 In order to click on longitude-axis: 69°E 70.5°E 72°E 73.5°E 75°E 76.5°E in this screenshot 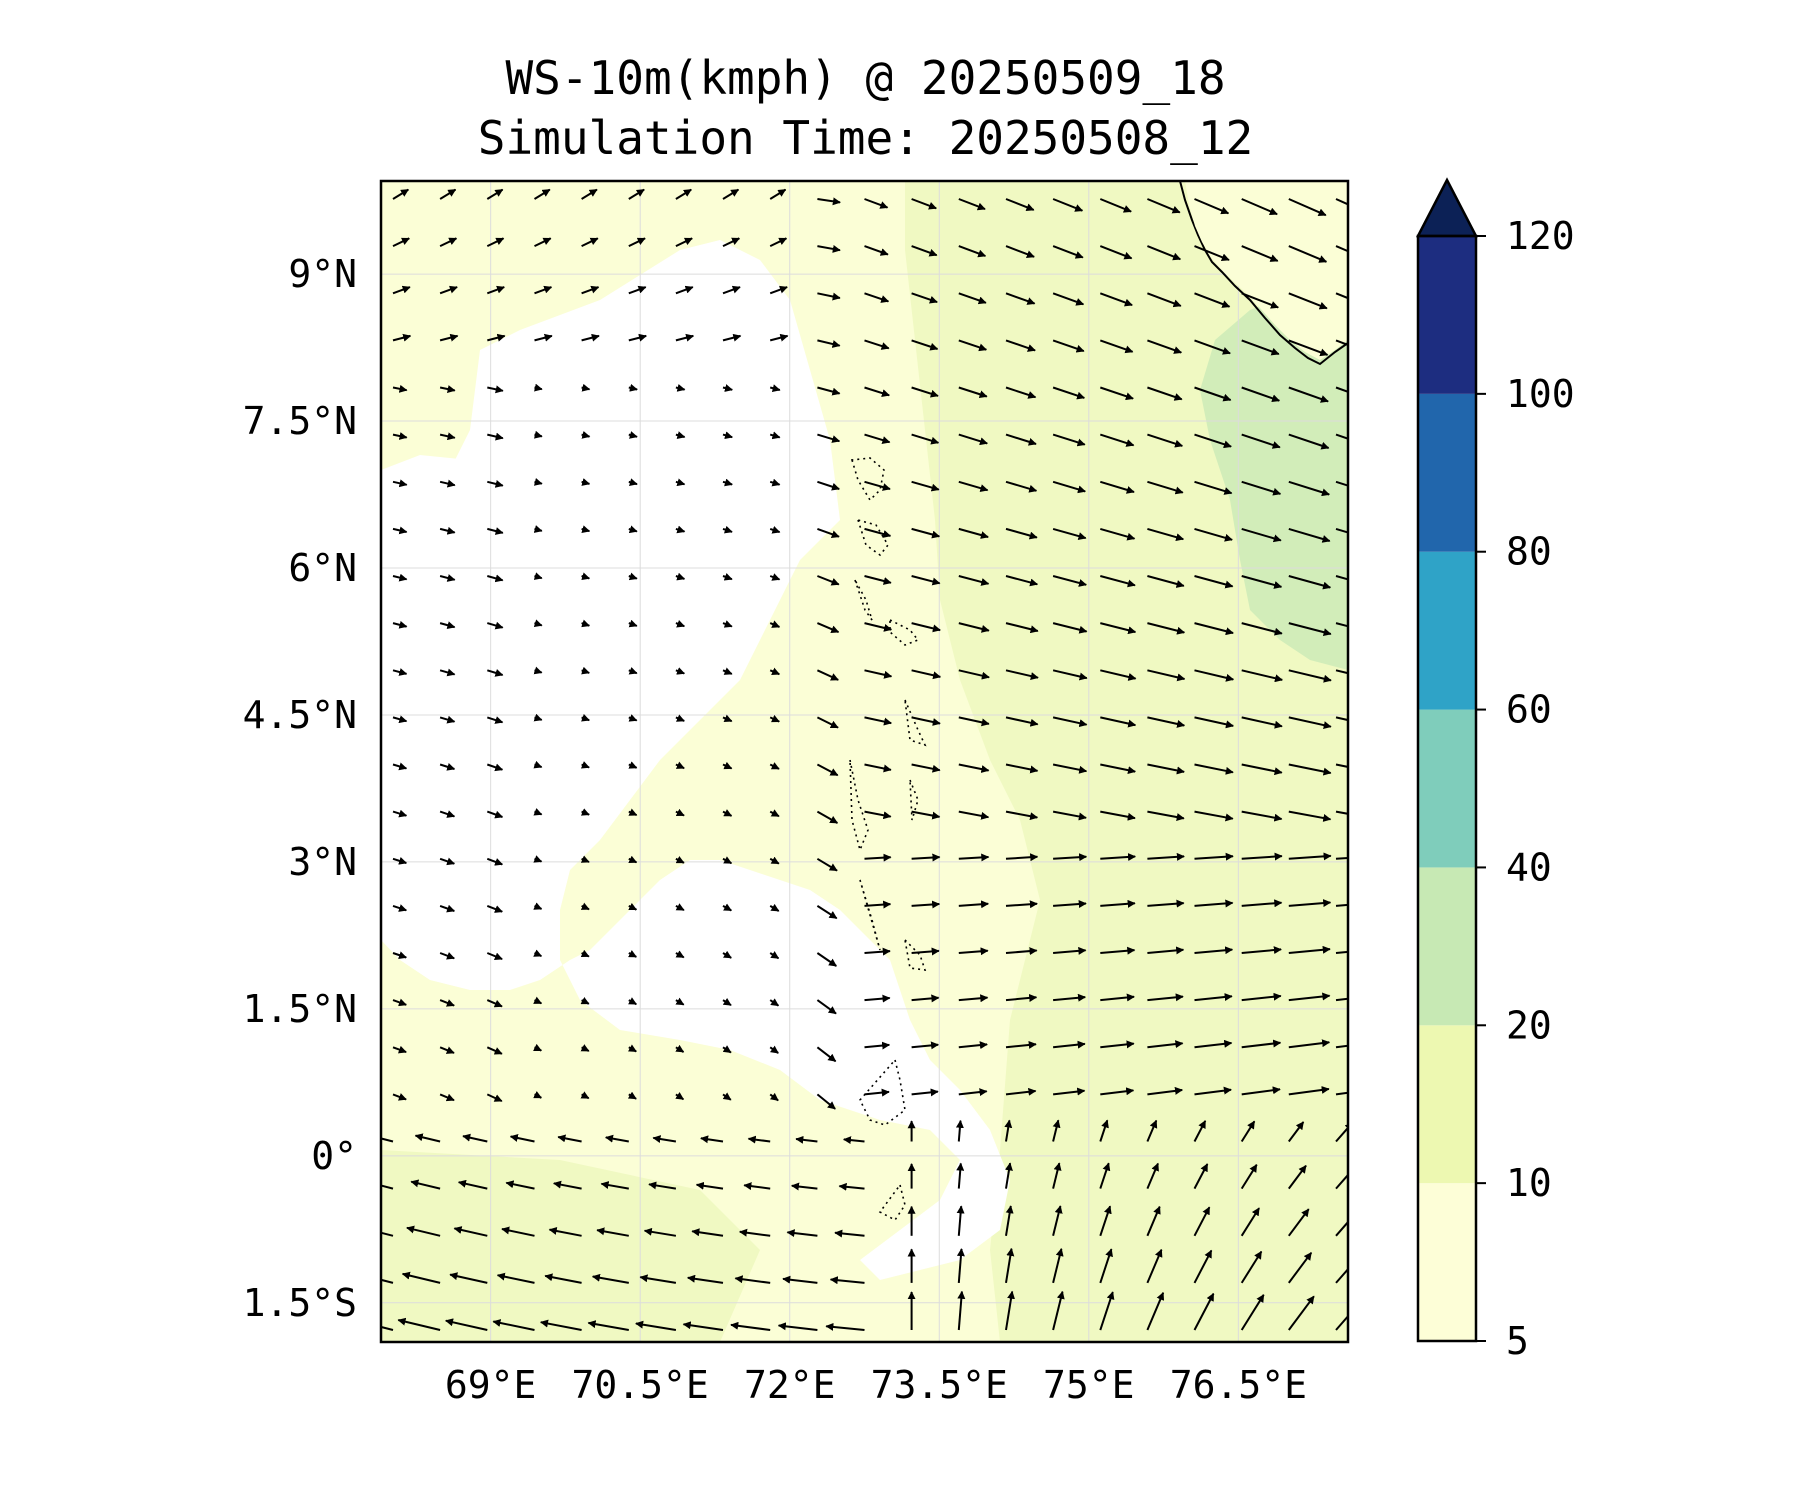, I will do `click(876, 1385)`.